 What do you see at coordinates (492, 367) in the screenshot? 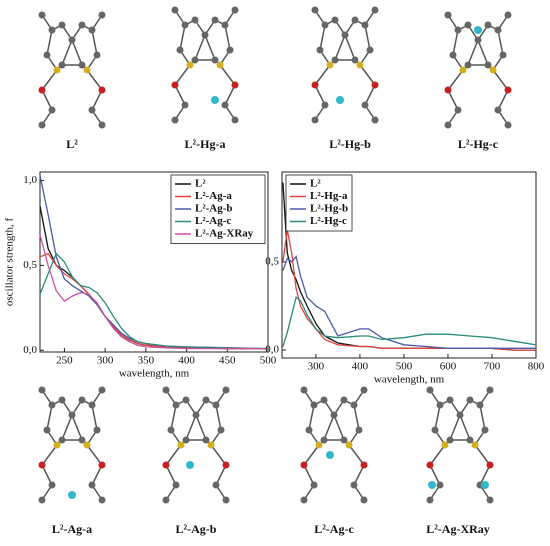
I see `x-tick-label: 700` at bounding box center [492, 367].